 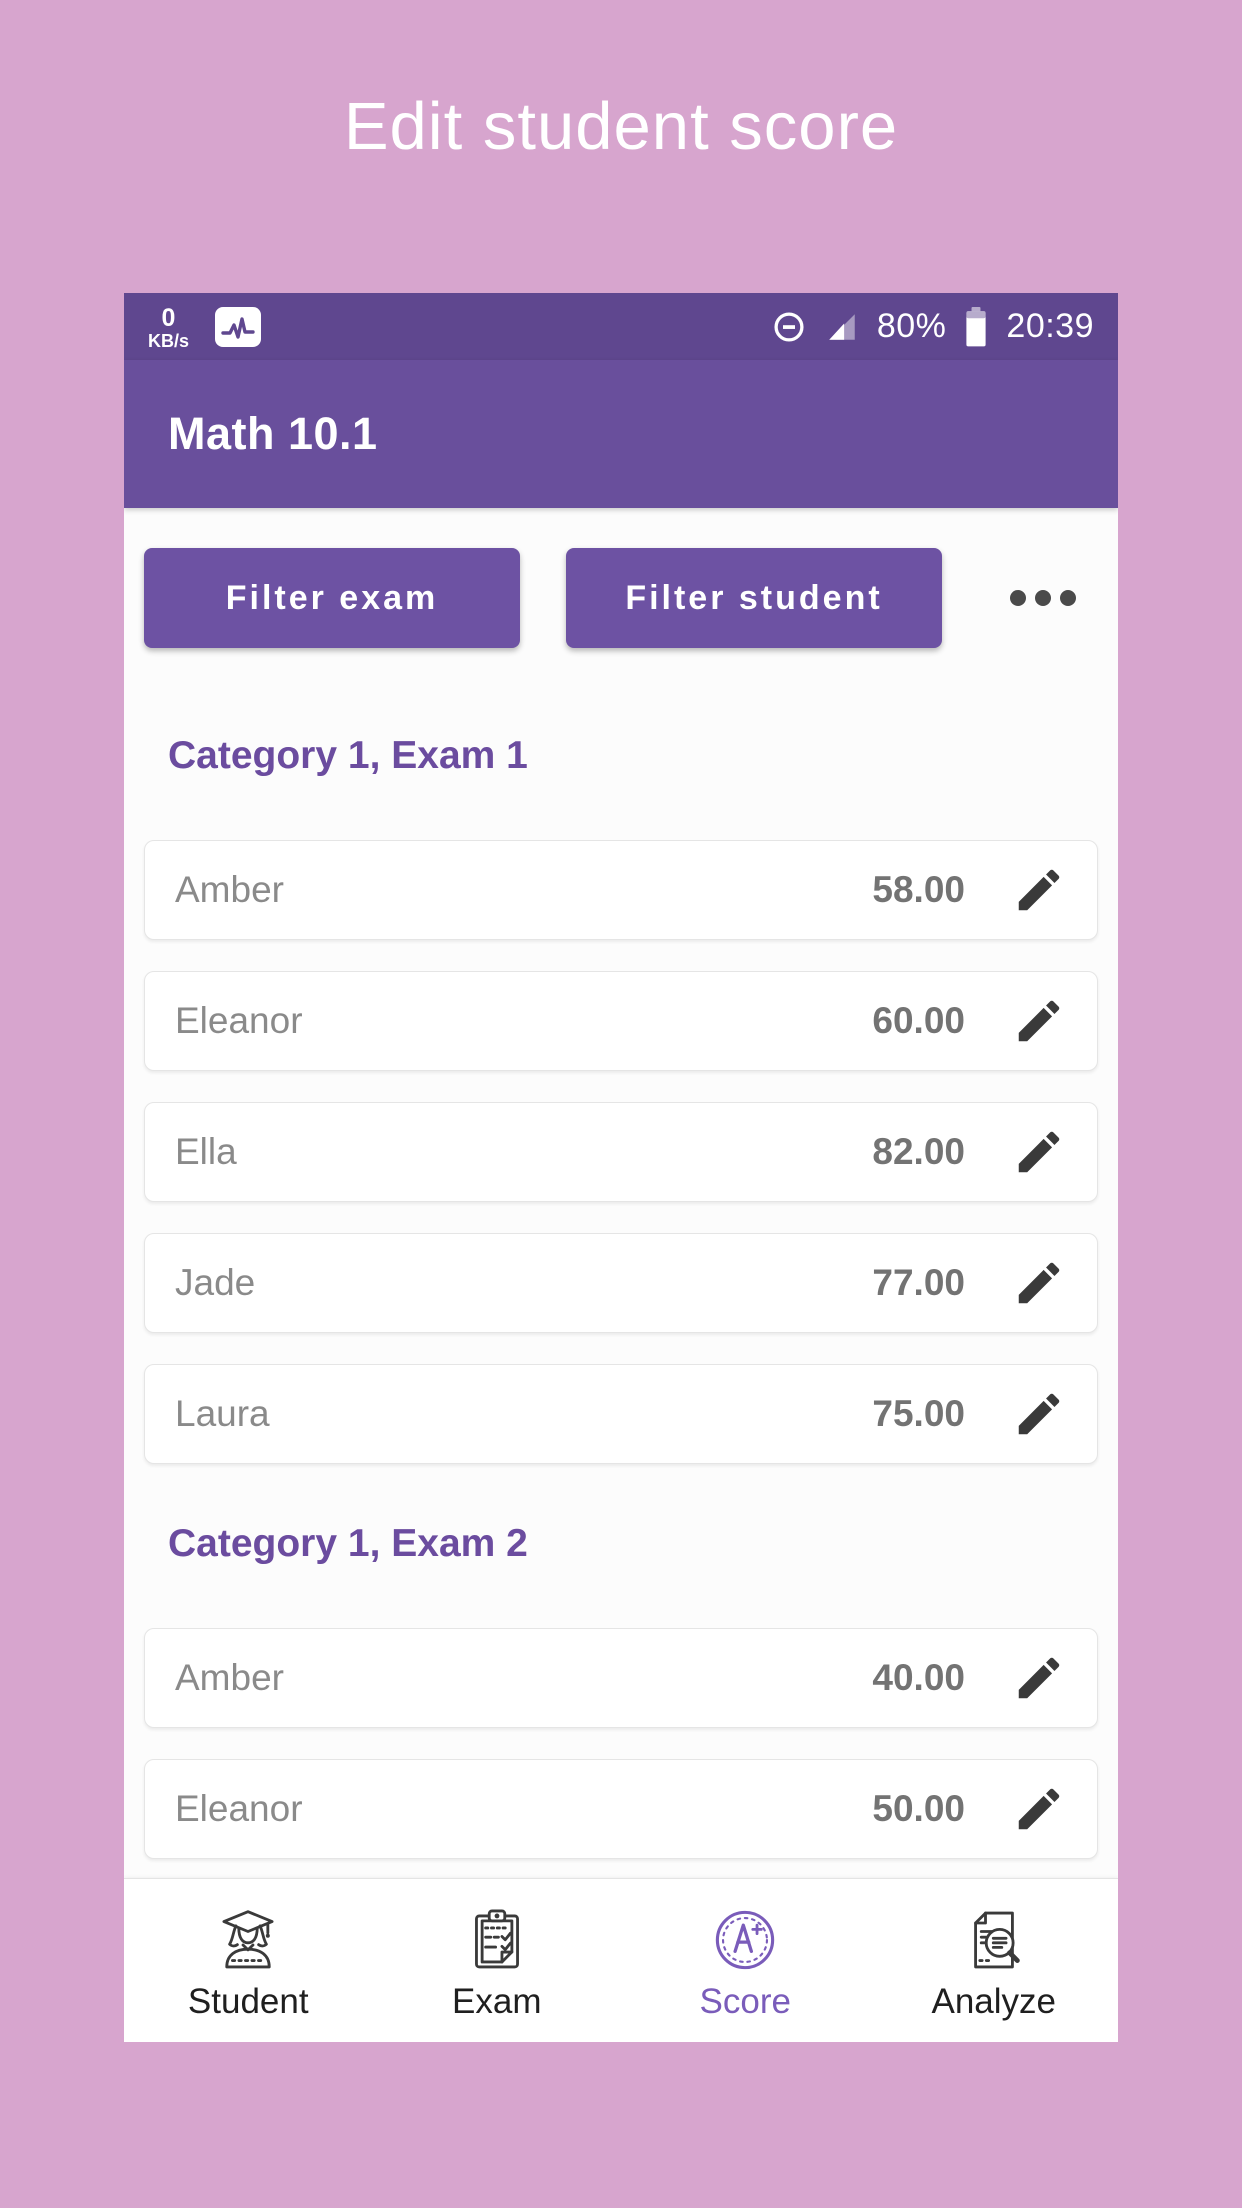 I want to click on section-header: Category 1, Exam 2, so click(x=348, y=1543).